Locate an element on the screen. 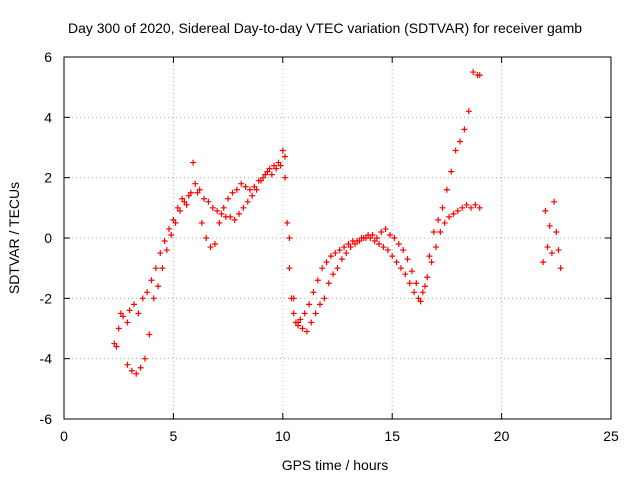  y-tick-label: -4 is located at coordinates (46, 359).